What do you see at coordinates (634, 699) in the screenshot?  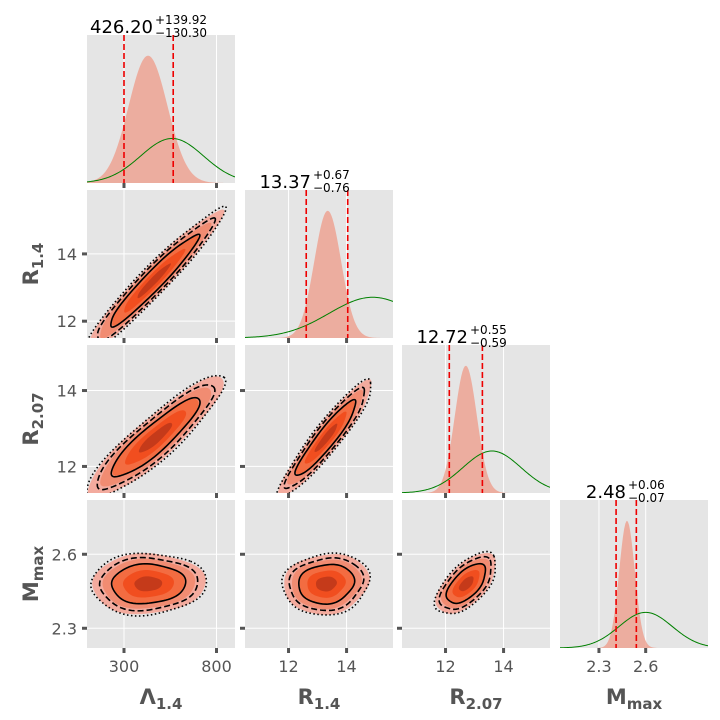 I see `x-axis-label-mmax: Mmax` at bounding box center [634, 699].